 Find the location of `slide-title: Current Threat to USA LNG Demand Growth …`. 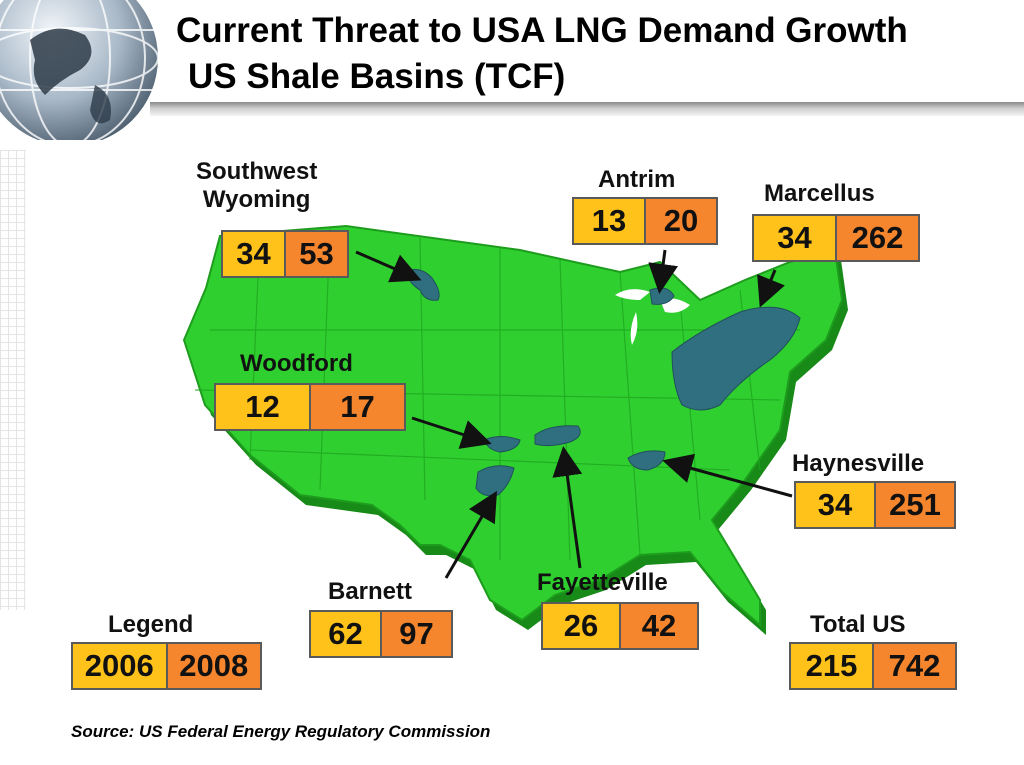

slide-title: Current Threat to USA LNG Demand Growth … is located at coordinates (542, 54).